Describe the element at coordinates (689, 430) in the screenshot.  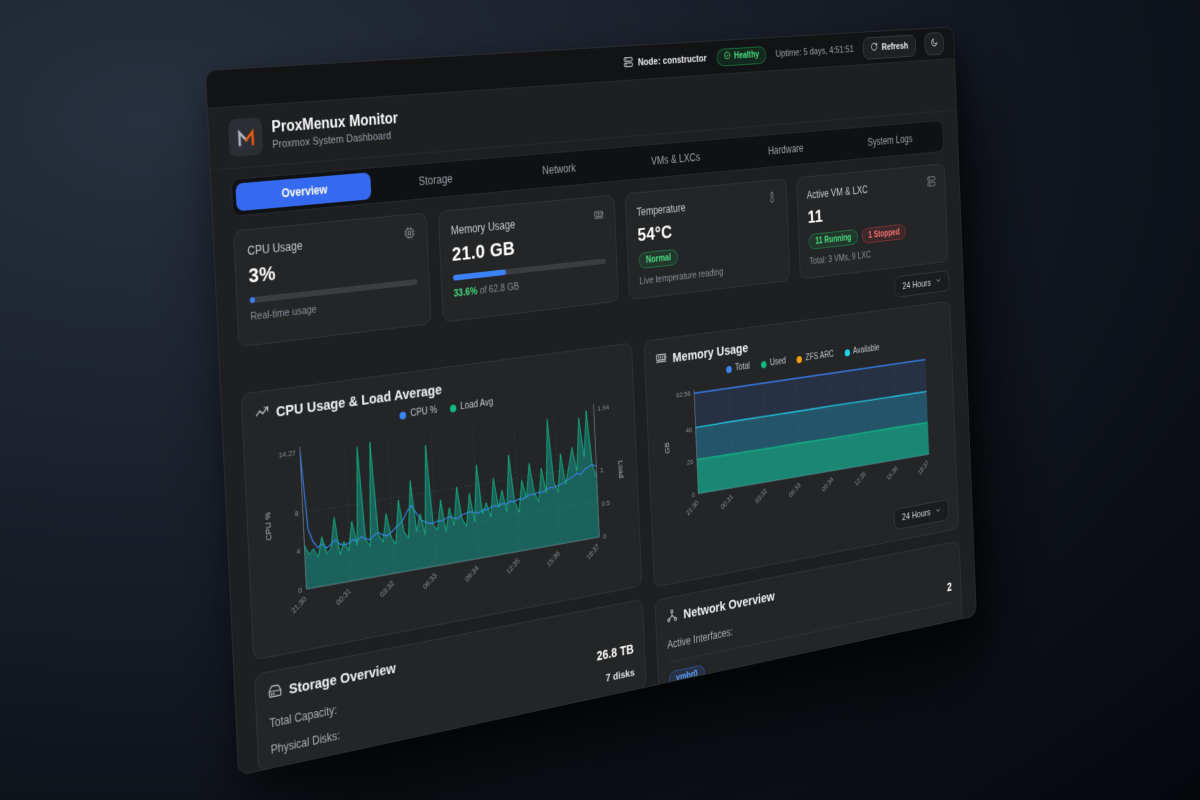
I see `svg-text: 40` at that location.